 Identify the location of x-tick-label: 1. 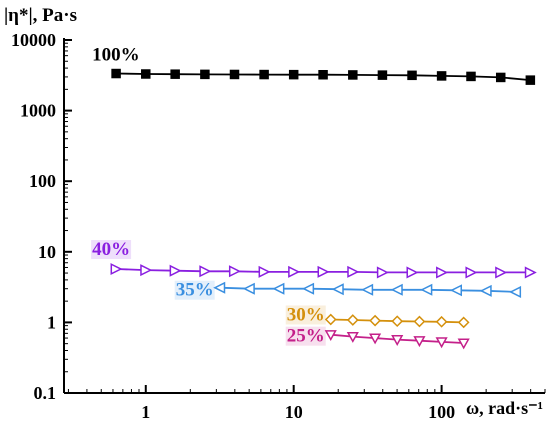
(145, 412).